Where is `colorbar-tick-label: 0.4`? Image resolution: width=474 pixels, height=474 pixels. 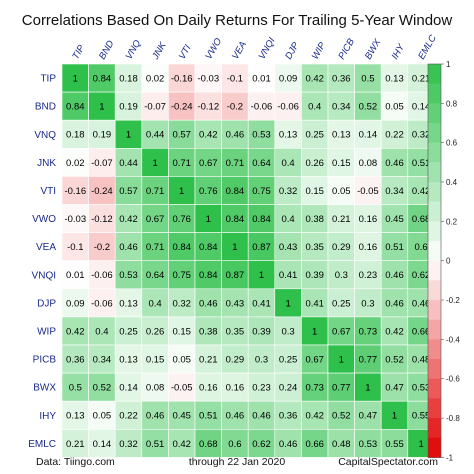
colorbar-tick-label: 0.4 is located at coordinates (452, 182).